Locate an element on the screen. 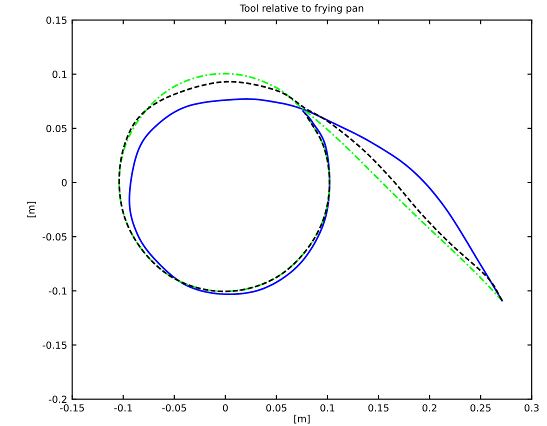  y-axis-title: [m] is located at coordinates (31, 210).